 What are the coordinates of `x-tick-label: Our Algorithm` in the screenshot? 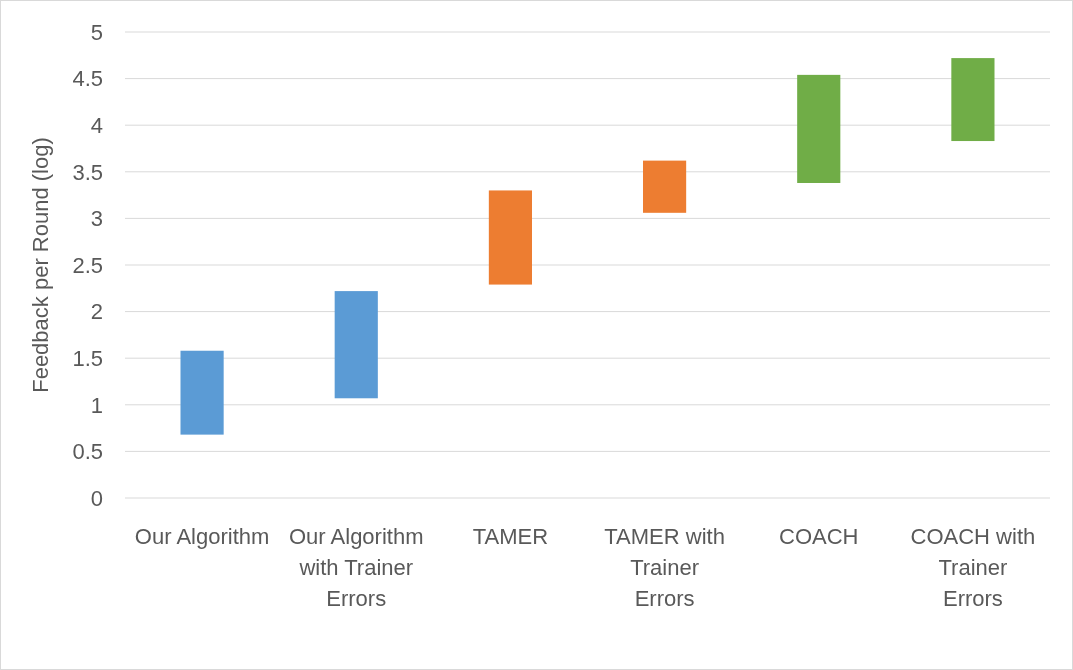 It's located at (202, 536).